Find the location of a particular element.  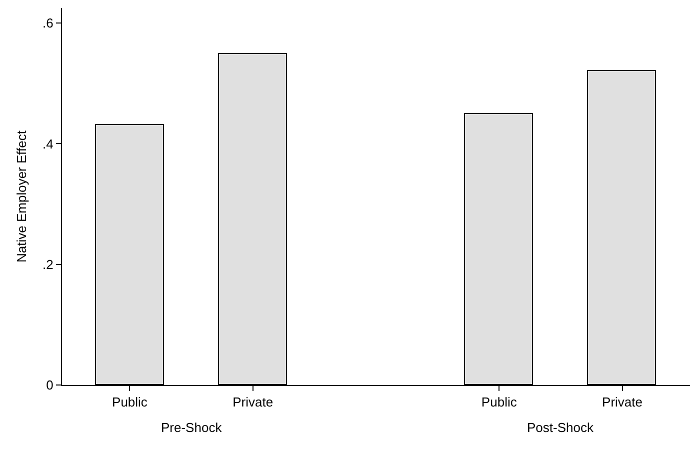

text: Post-Shock is located at coordinates (560, 427).